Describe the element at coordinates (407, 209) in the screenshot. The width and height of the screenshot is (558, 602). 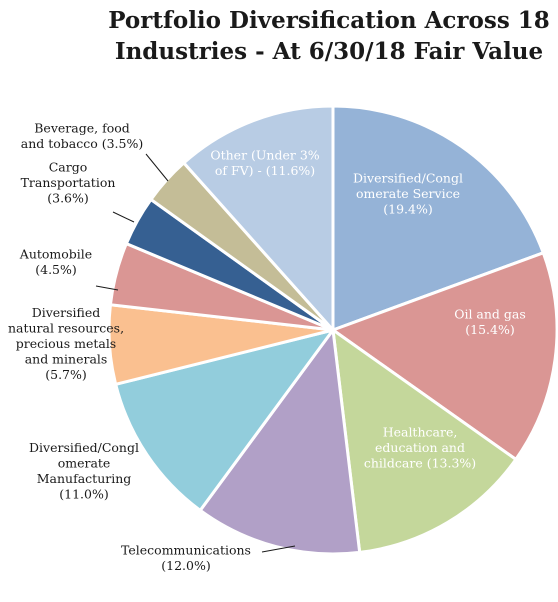
I see `slice-label-0-line-2: (19.4%)` at that location.